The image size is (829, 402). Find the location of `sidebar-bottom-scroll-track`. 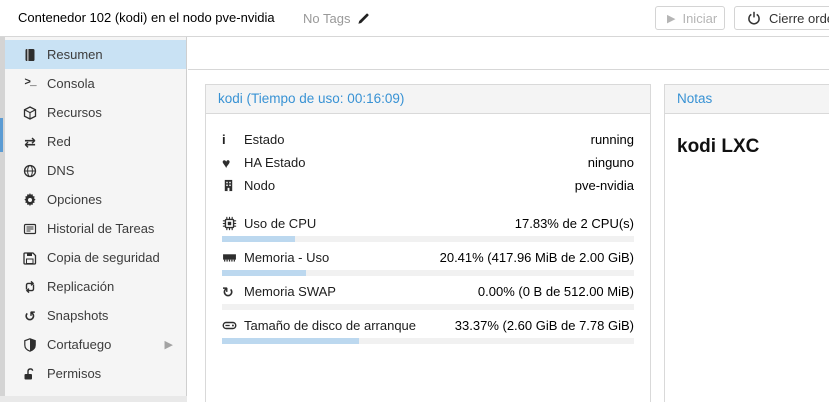

sidebar-bottom-scroll-track is located at coordinates (93, 399).